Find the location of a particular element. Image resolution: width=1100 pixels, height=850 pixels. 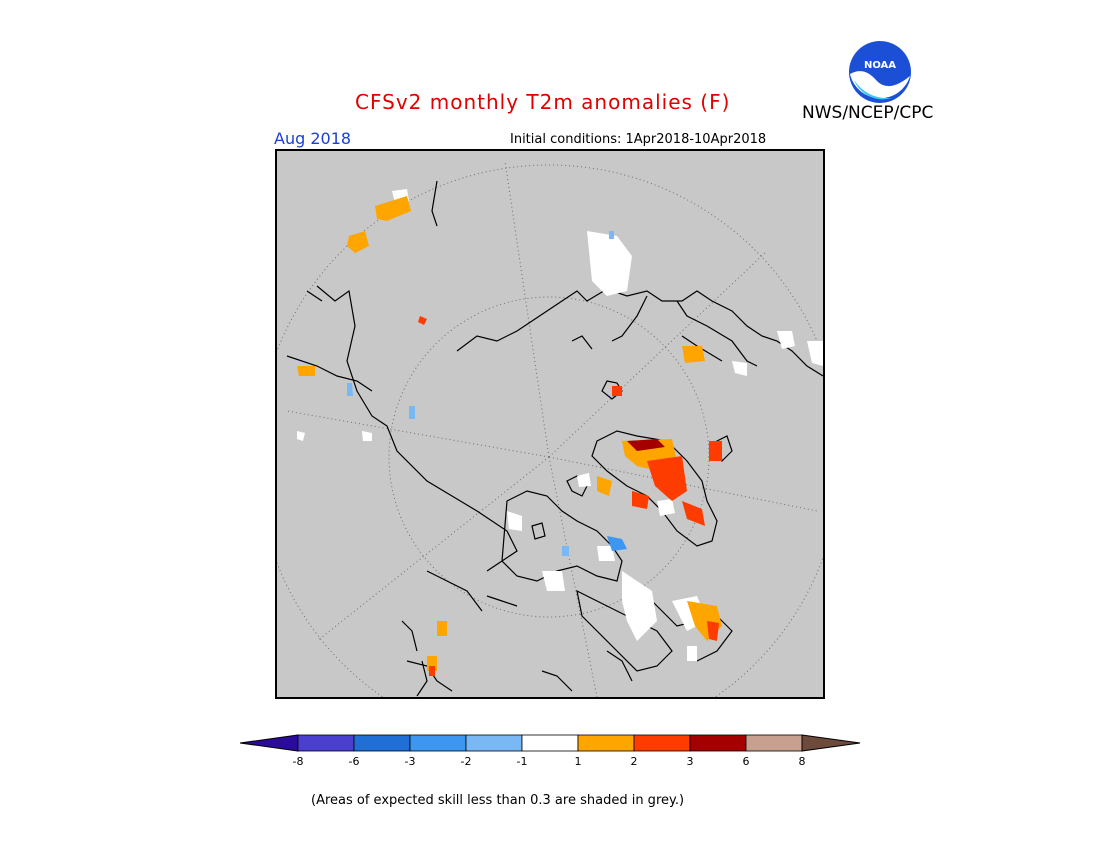

legend-tick-label: 6 is located at coordinates (746, 761).